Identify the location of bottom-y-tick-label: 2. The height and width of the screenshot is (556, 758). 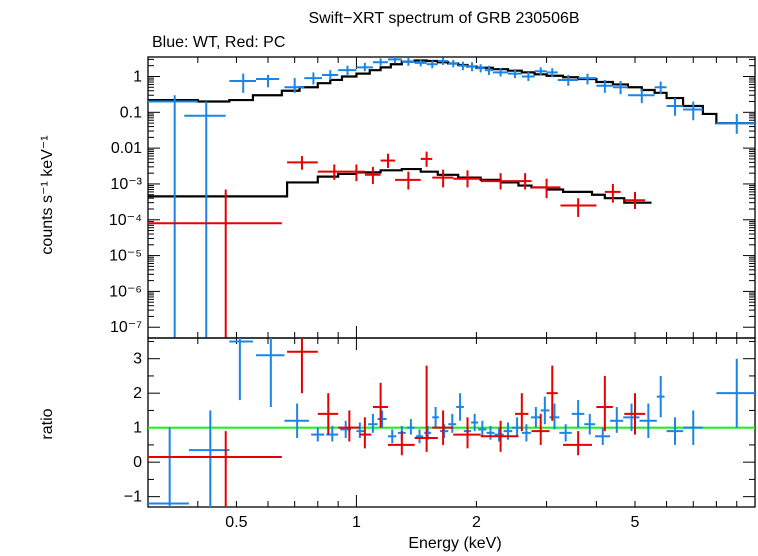
(137, 393).